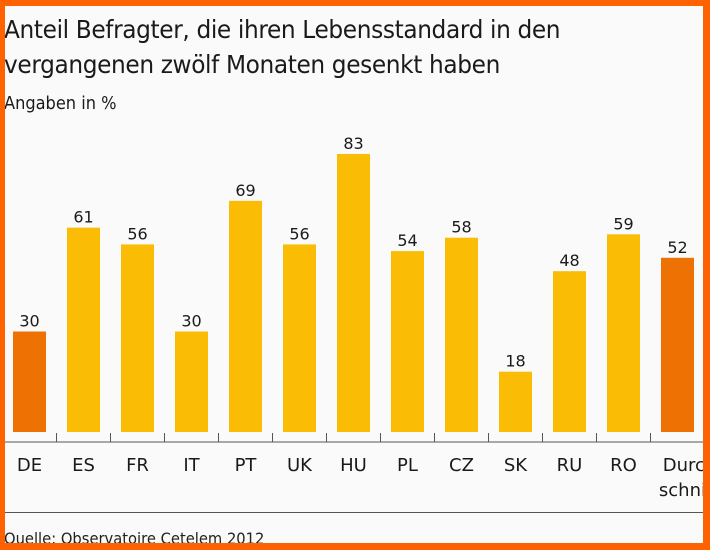 Image resolution: width=710 pixels, height=550 pixels. What do you see at coordinates (299, 233) in the screenshot?
I see `bar-value-label-uk: 56` at bounding box center [299, 233].